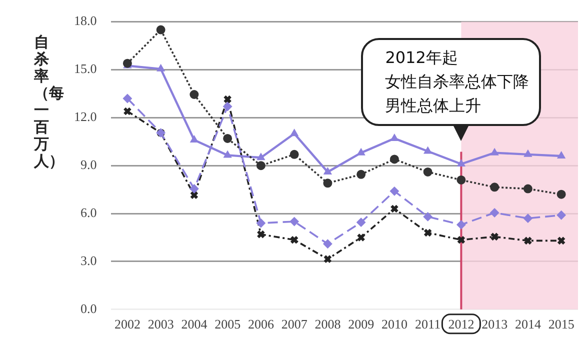 The height and width of the screenshot is (345, 585). I want to click on x-tick-label: 2012, so click(461, 324).